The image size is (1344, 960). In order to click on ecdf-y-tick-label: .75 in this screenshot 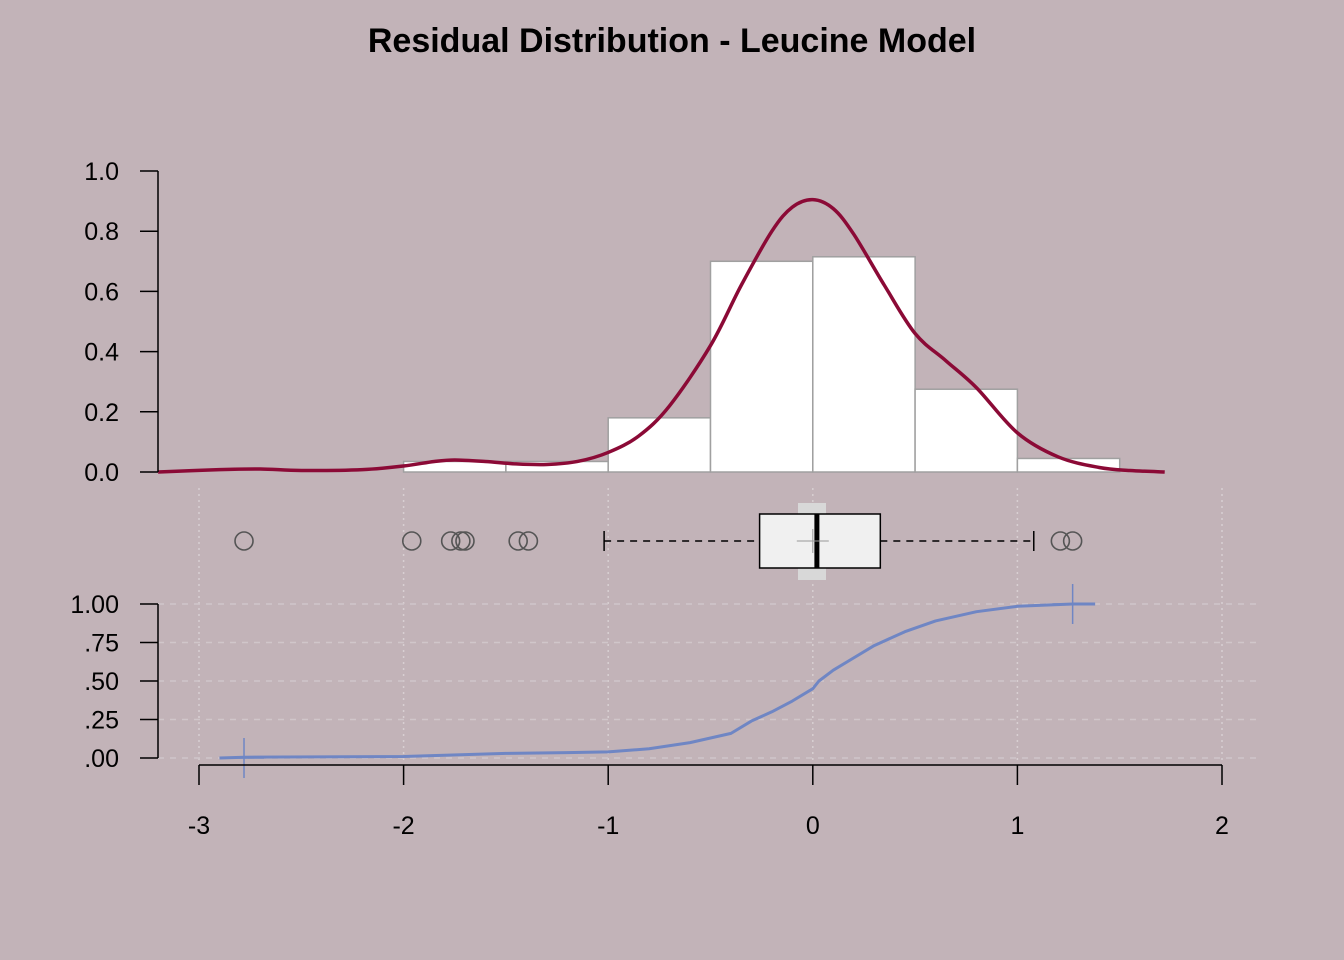, I will do `click(101, 644)`.